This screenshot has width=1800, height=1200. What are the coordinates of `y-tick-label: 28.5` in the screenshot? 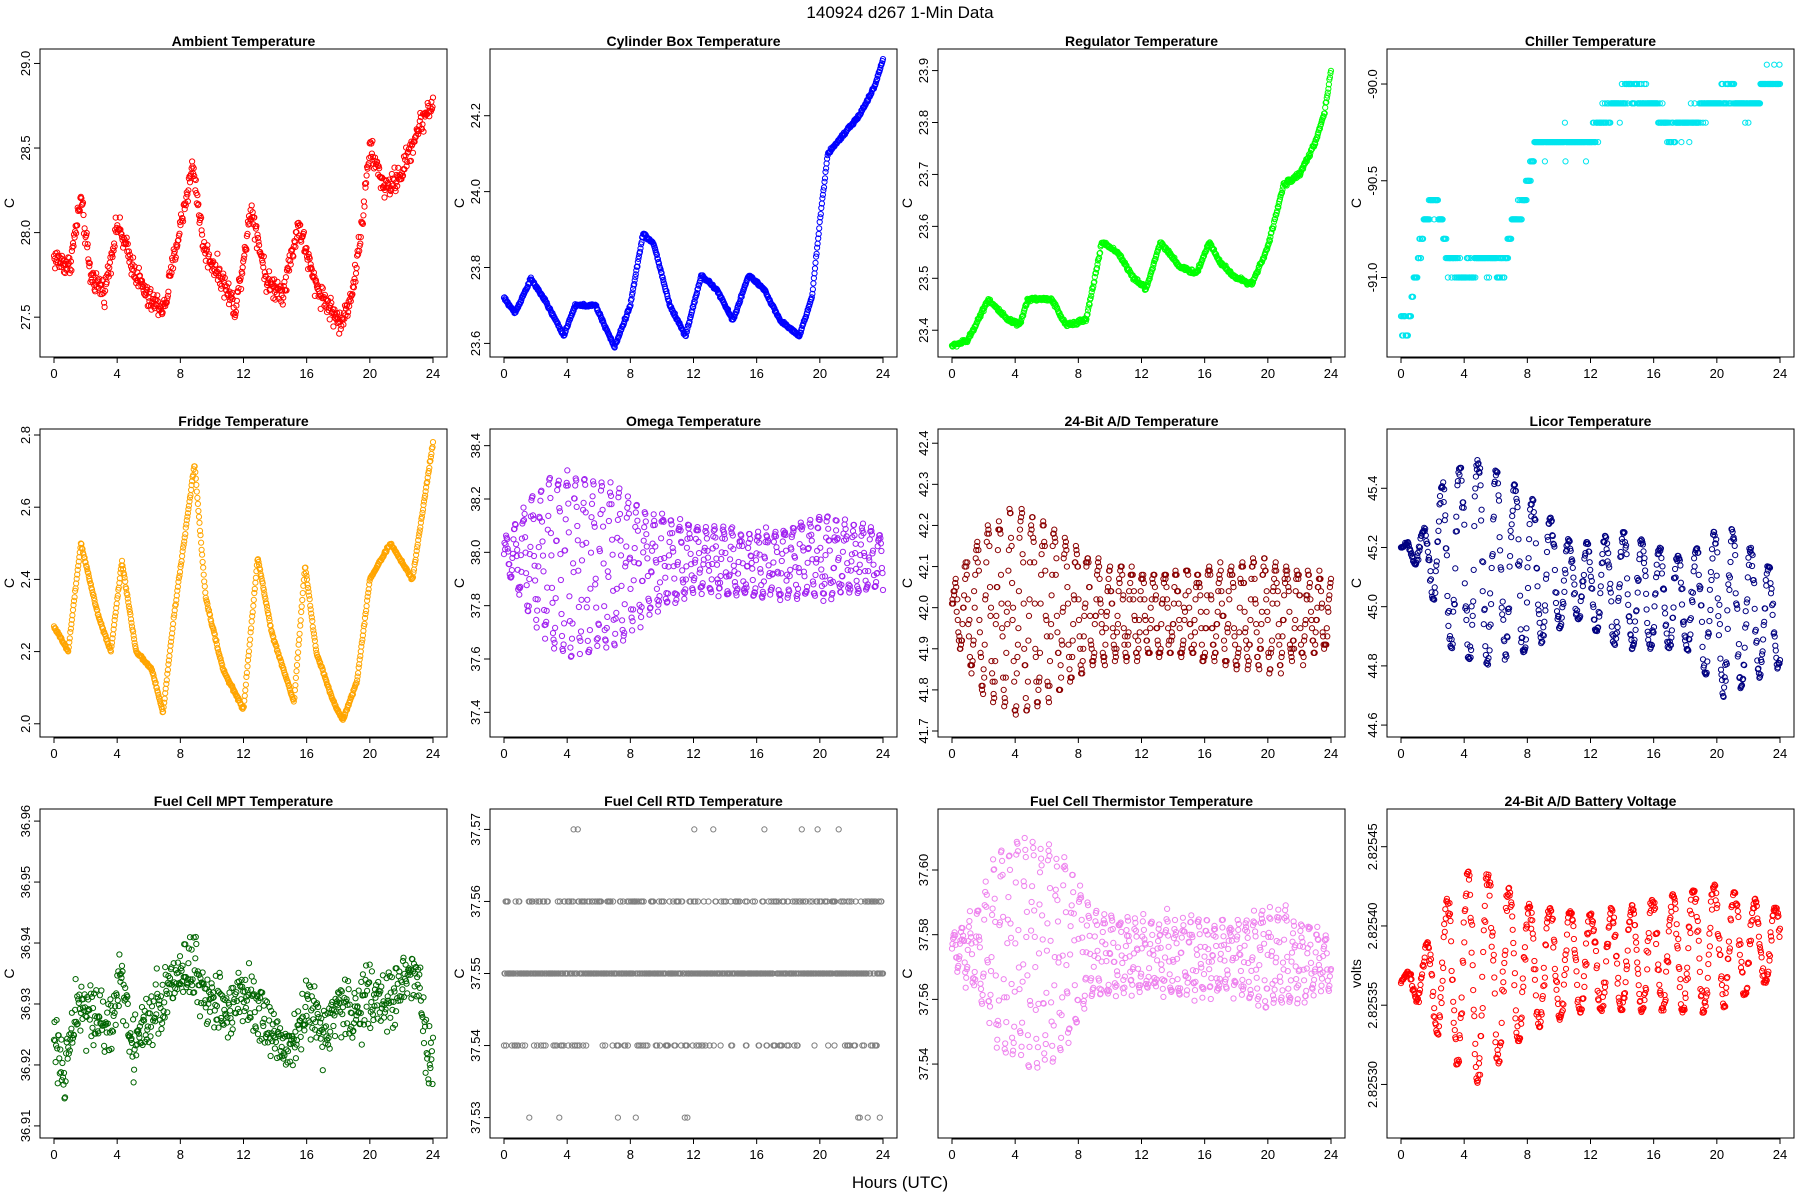 It's located at (25, 147).